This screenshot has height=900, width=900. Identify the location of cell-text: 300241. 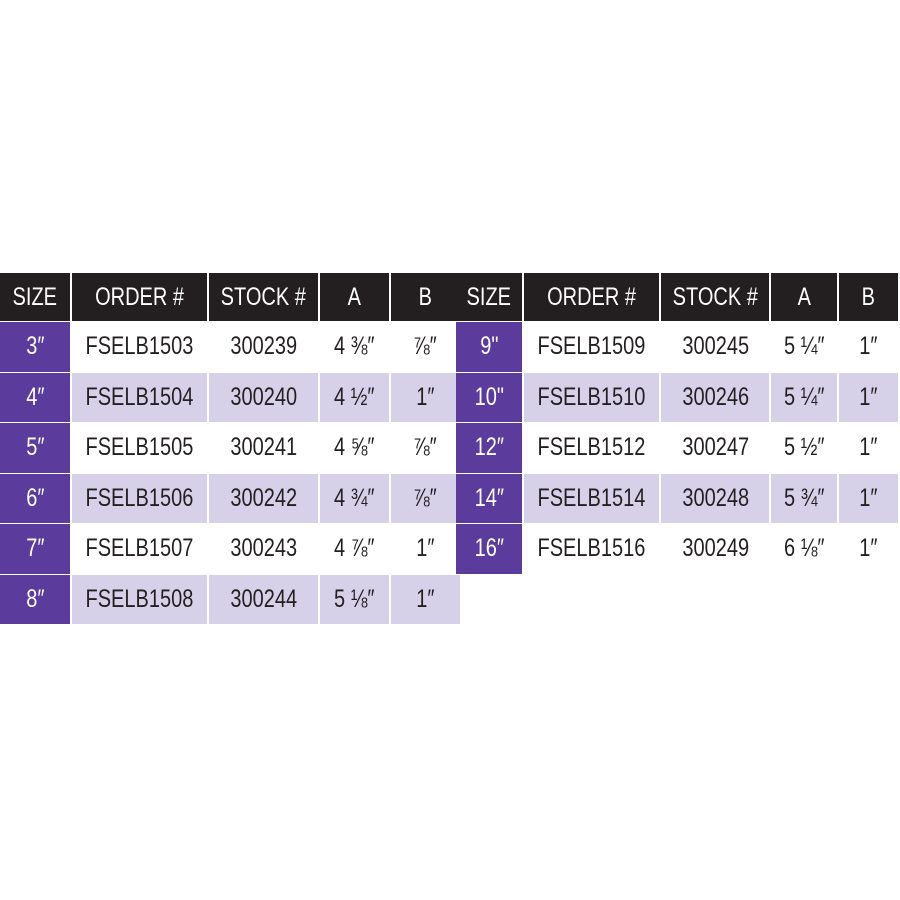
(263, 447).